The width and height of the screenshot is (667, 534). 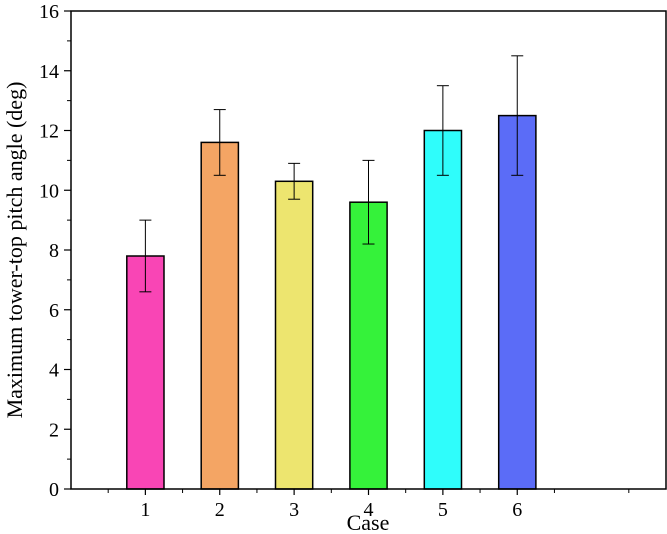 I want to click on y-tick-label-4: 4, so click(x=54, y=371).